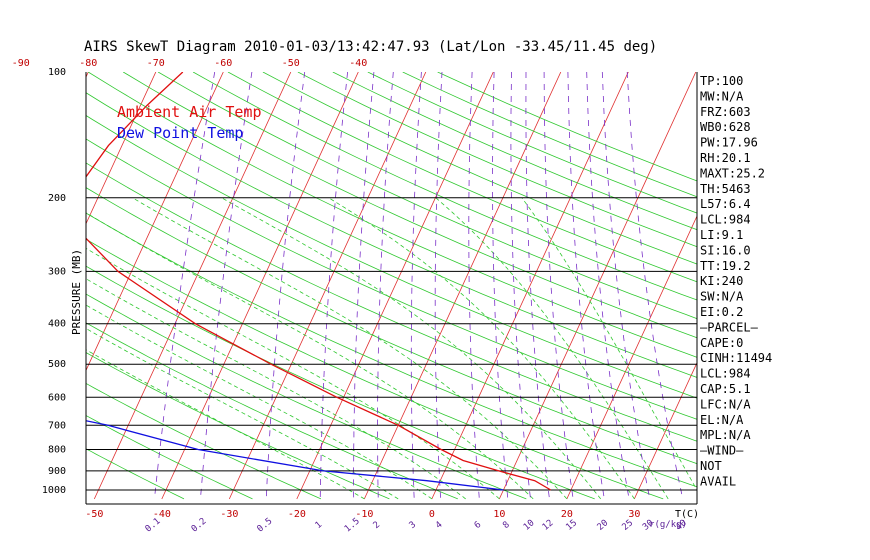 This screenshot has width=870, height=560. I want to click on stability-index-item: FRZ:603, so click(725, 112).